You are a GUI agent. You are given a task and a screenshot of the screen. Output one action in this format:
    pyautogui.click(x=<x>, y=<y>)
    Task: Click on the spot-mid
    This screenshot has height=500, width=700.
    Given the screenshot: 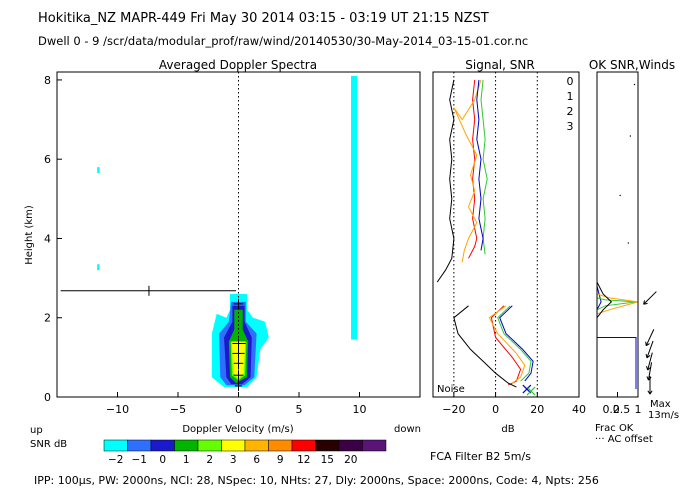 What is the action you would take?
    pyautogui.click(x=98, y=267)
    